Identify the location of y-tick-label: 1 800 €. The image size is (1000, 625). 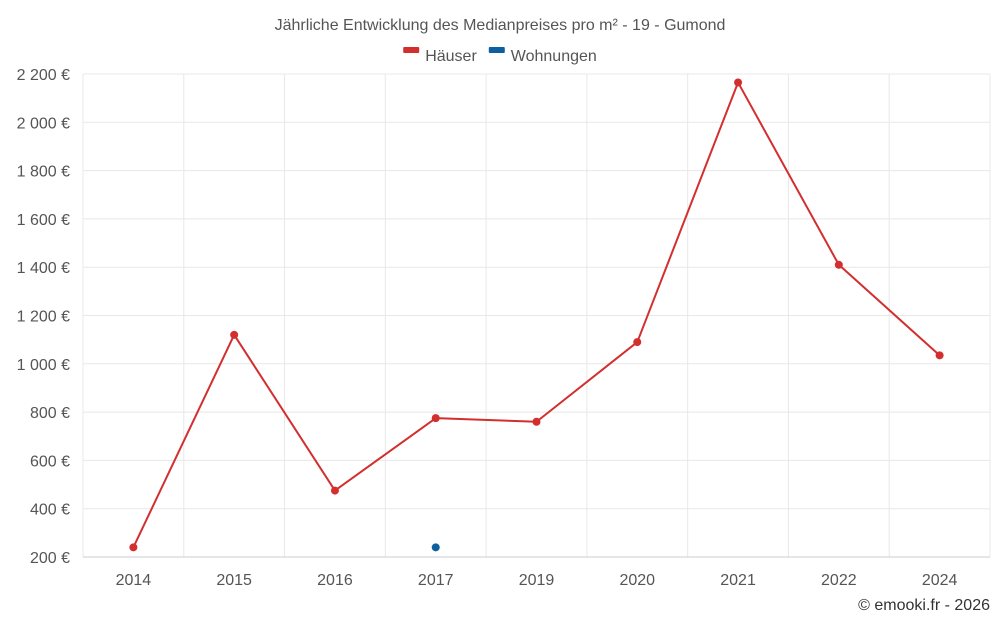
(43, 172).